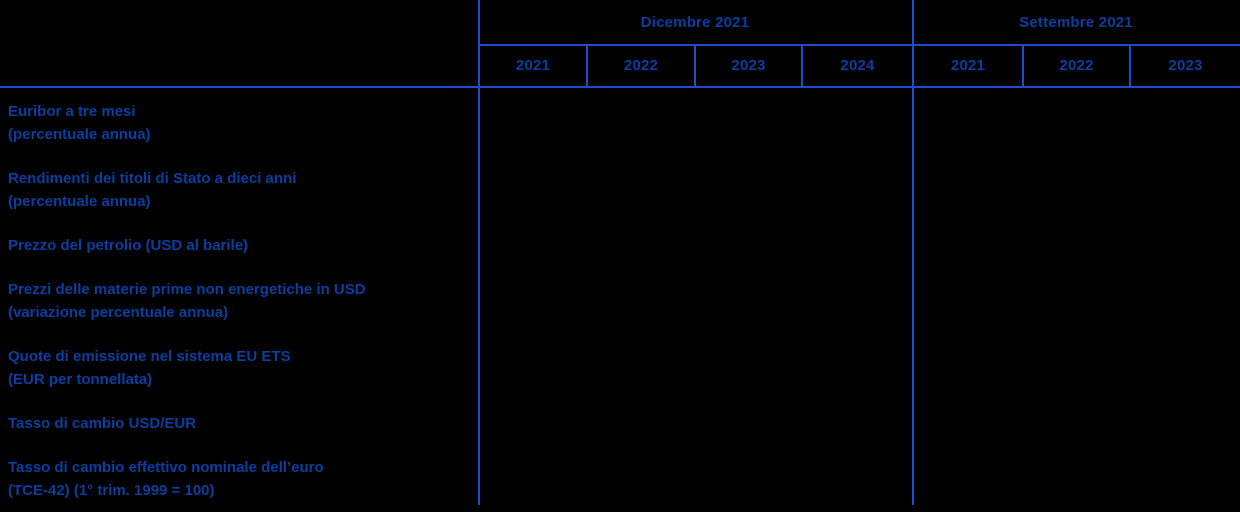  I want to click on divider-labels-column, so click(479, 252).